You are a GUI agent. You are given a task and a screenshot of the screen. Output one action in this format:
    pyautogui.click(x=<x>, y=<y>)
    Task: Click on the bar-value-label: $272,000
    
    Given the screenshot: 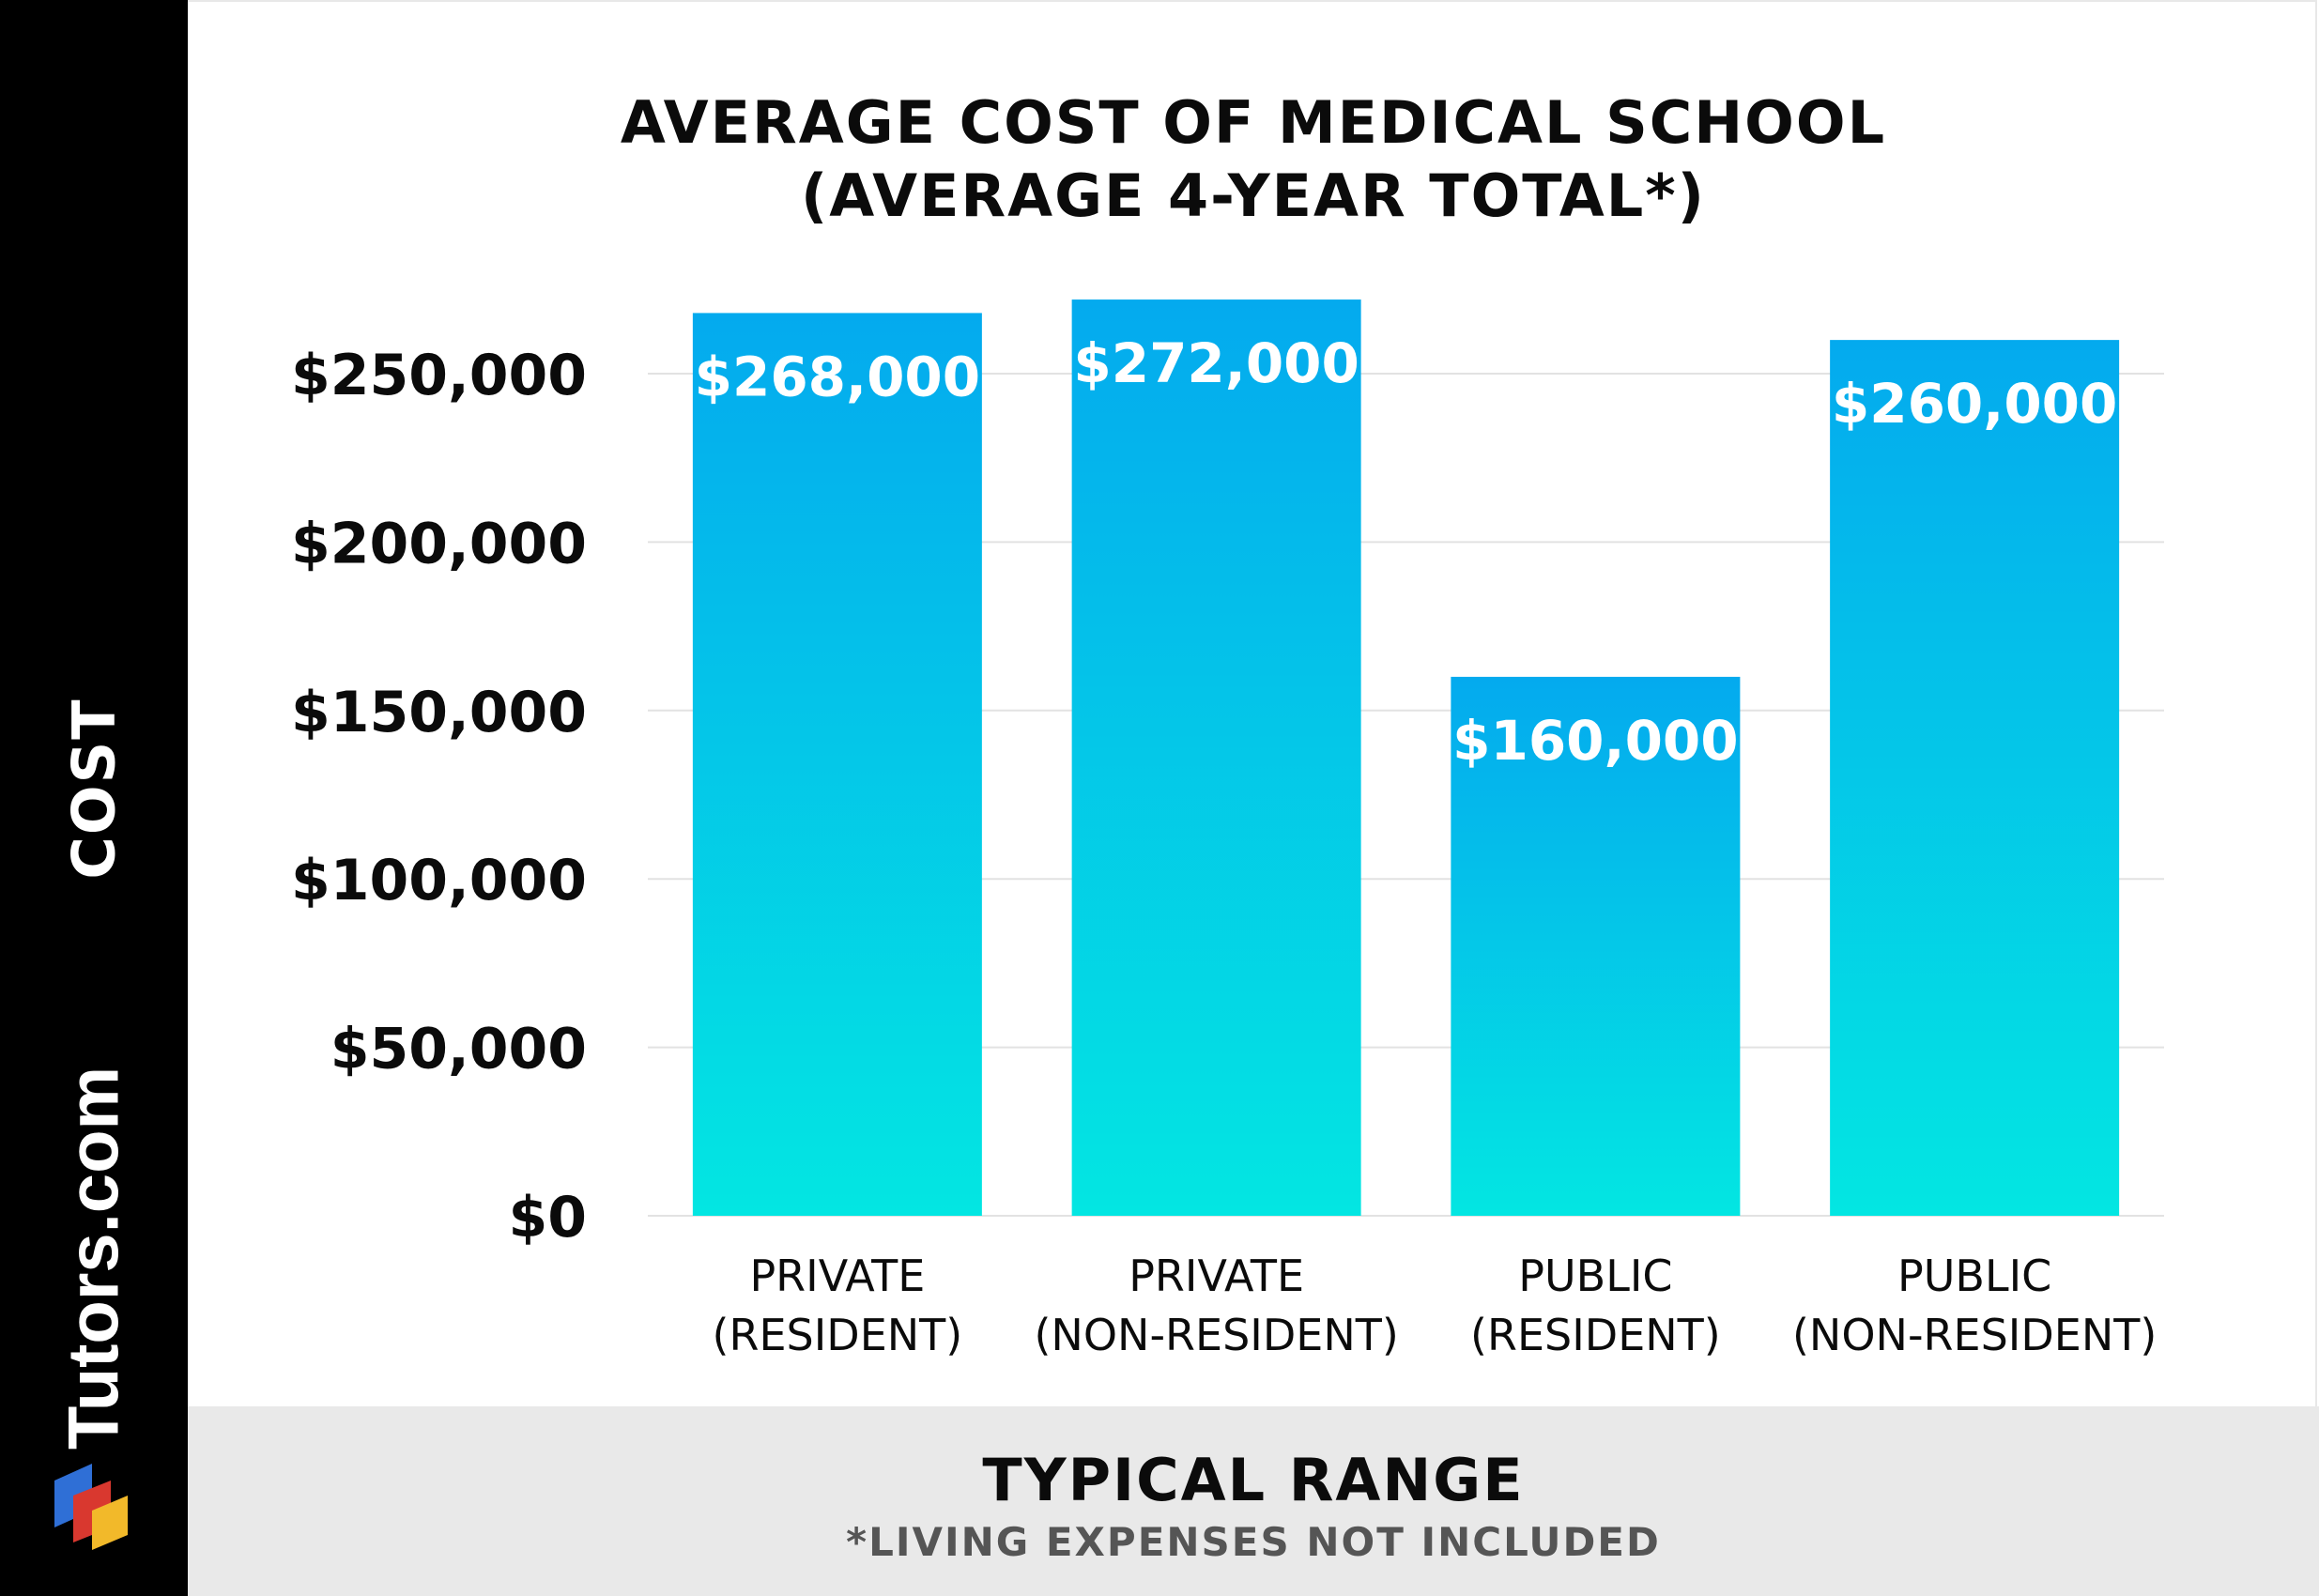 What is the action you would take?
    pyautogui.click(x=1216, y=363)
    